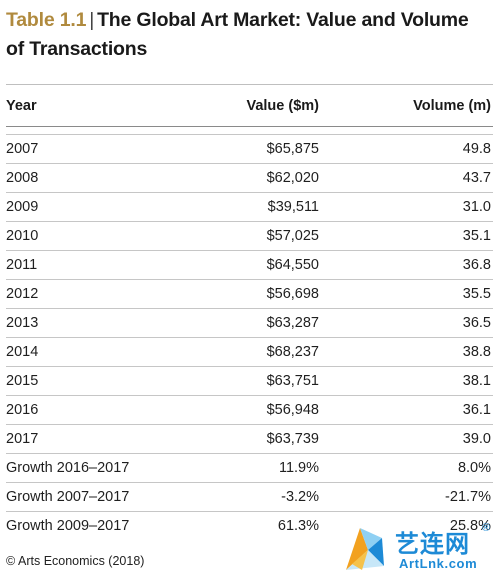 This screenshot has width=499, height=578. Describe the element at coordinates (407, 236) in the screenshot. I see `volume-cell: 35.1` at that location.